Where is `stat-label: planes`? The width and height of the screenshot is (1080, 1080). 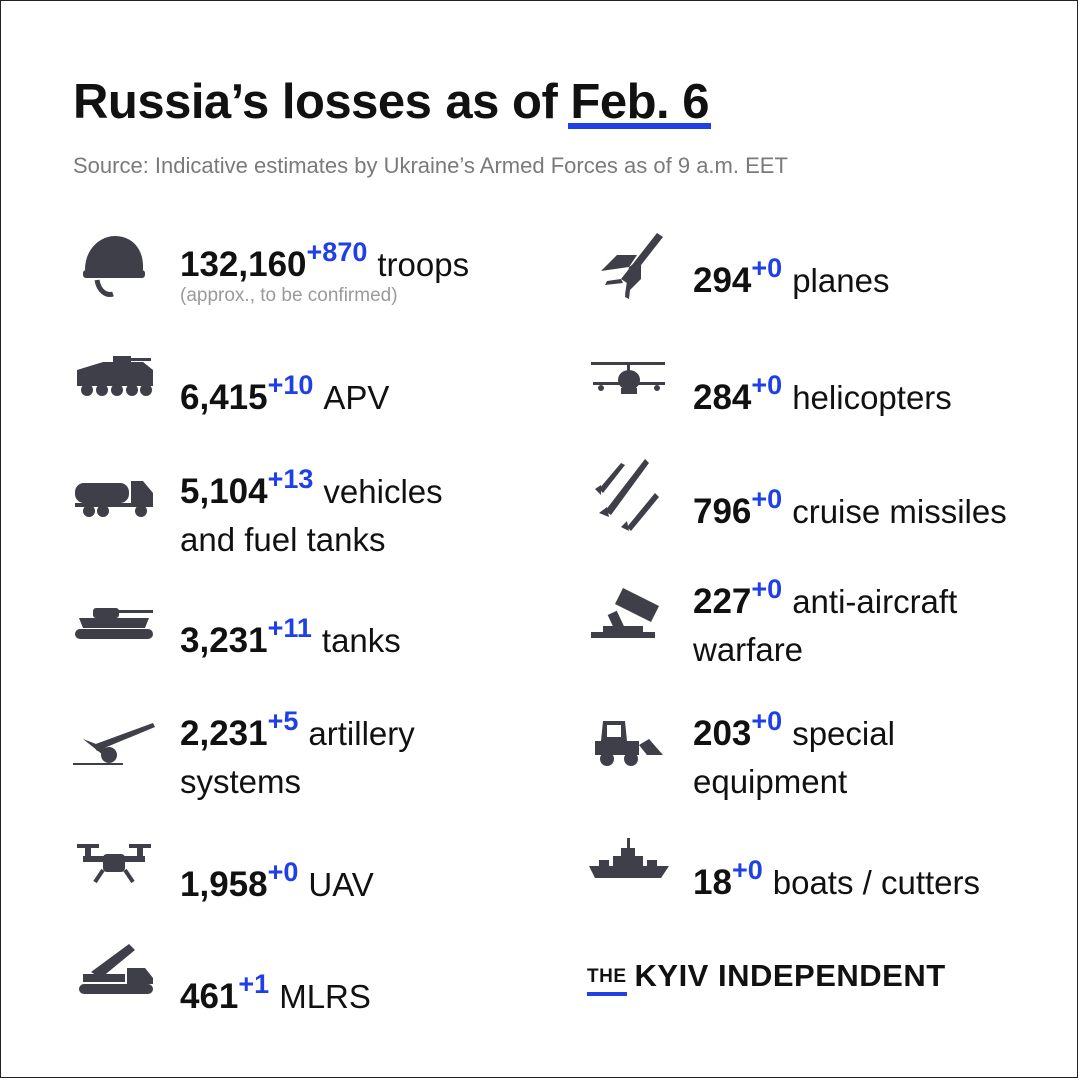
stat-label: planes is located at coordinates (841, 280).